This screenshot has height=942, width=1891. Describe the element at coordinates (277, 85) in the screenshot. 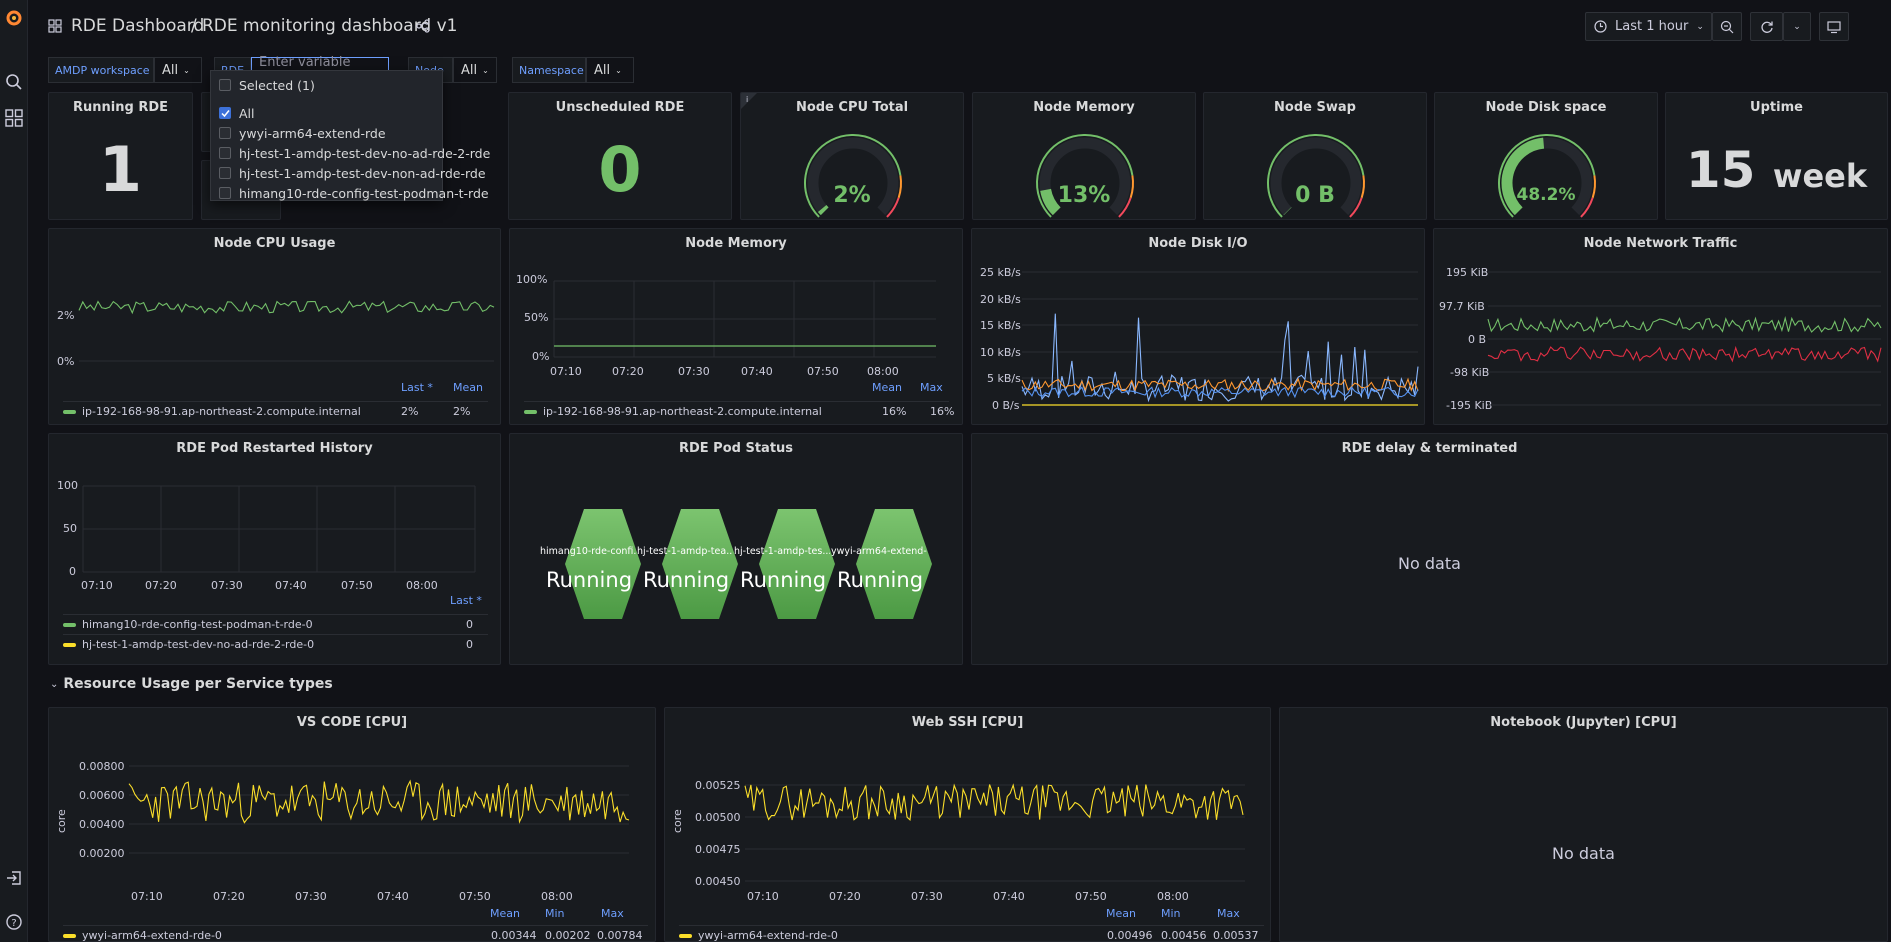

I see `dropdown-selected-label: Selected (1)` at that location.